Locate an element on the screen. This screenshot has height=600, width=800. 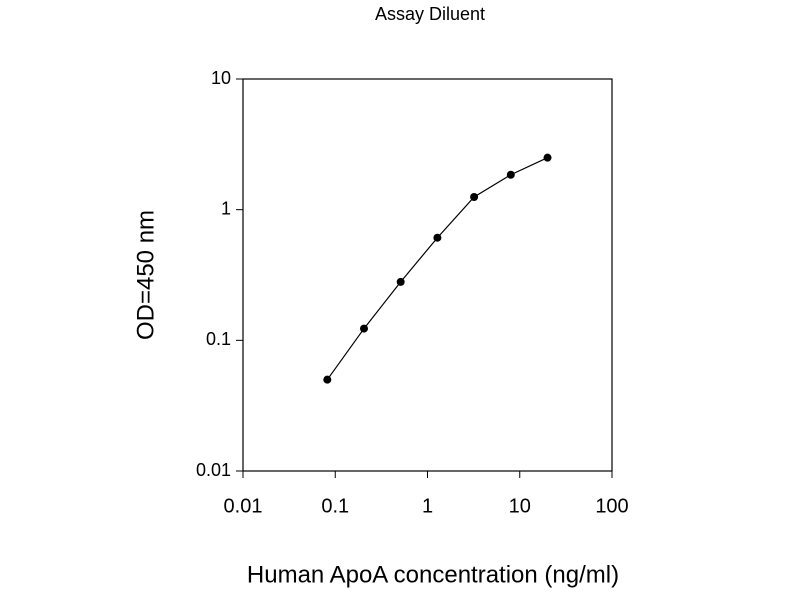
series-line is located at coordinates (437, 269).